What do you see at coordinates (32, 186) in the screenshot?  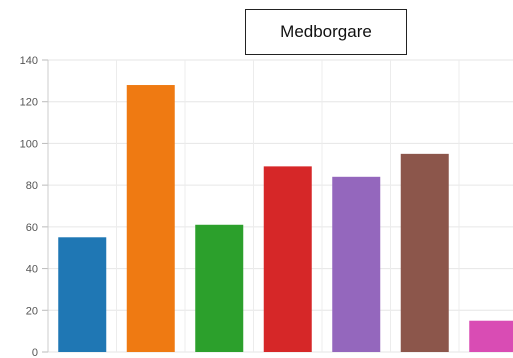 I see `y-tick-label: 80` at bounding box center [32, 186].